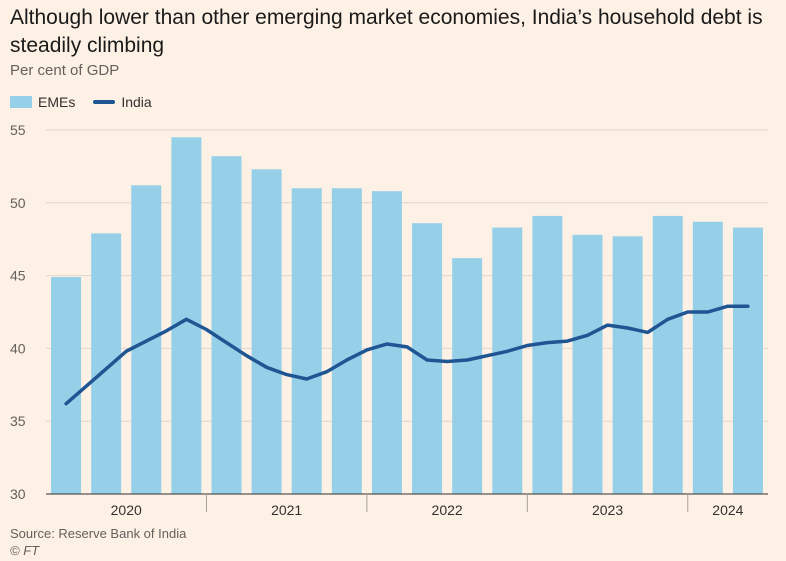 This screenshot has width=786, height=561. I want to click on bar-emes-2022-Q4, so click(507, 360).